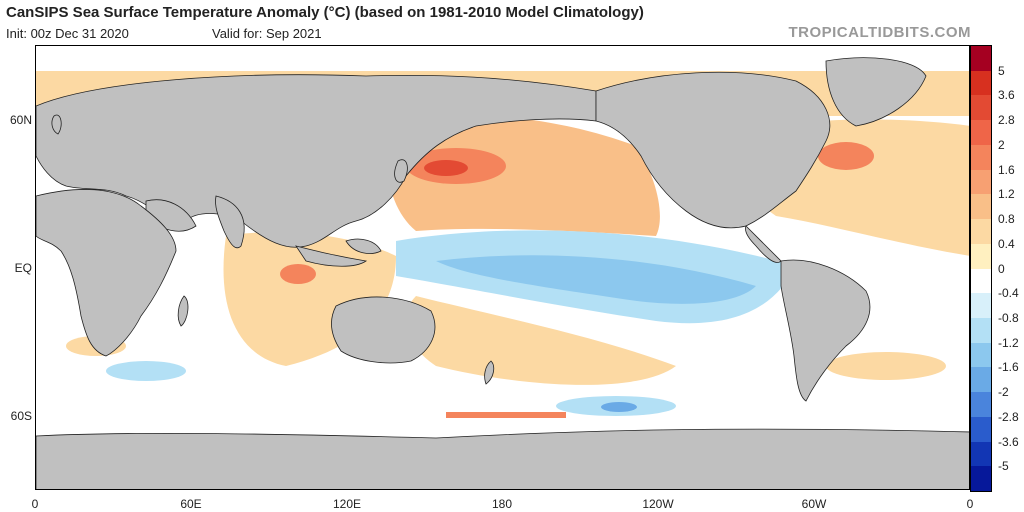 The width and height of the screenshot is (1024, 512). I want to click on lat-label-60s: 60S, so click(21, 416).